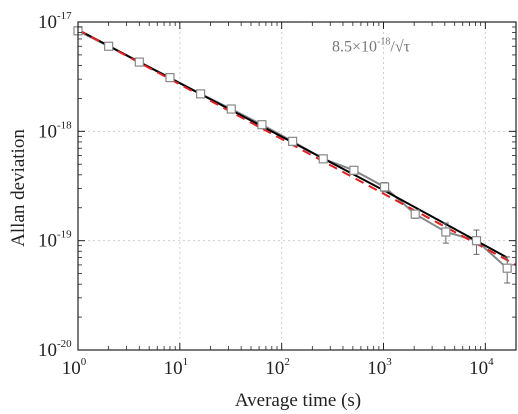 This screenshot has width=518, height=414. What do you see at coordinates (400, 46) in the screenshot?
I see `annotation-suffix: /√τ` at bounding box center [400, 46].